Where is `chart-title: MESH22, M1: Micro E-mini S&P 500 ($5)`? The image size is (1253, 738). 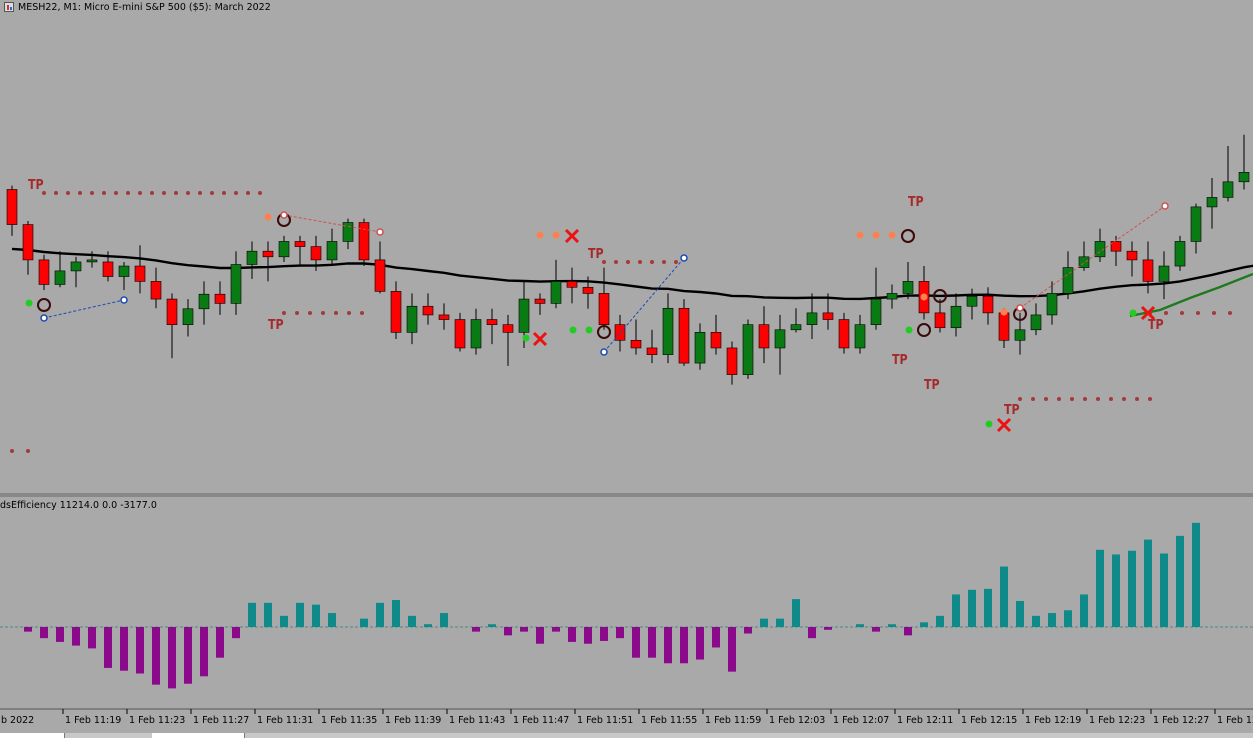
chart-title: MESH22, M1: Micro E-mini S&P 500 ($5) is located at coordinates (144, 7).